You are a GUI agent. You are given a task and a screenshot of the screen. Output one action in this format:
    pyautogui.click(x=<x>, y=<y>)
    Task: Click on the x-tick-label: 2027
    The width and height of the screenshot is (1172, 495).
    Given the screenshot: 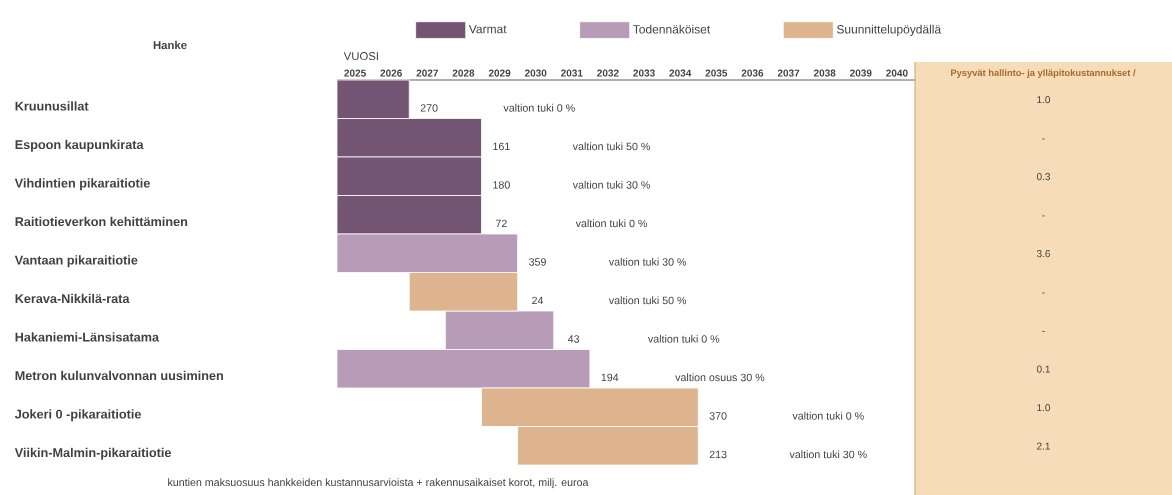 What is the action you would take?
    pyautogui.click(x=427, y=73)
    